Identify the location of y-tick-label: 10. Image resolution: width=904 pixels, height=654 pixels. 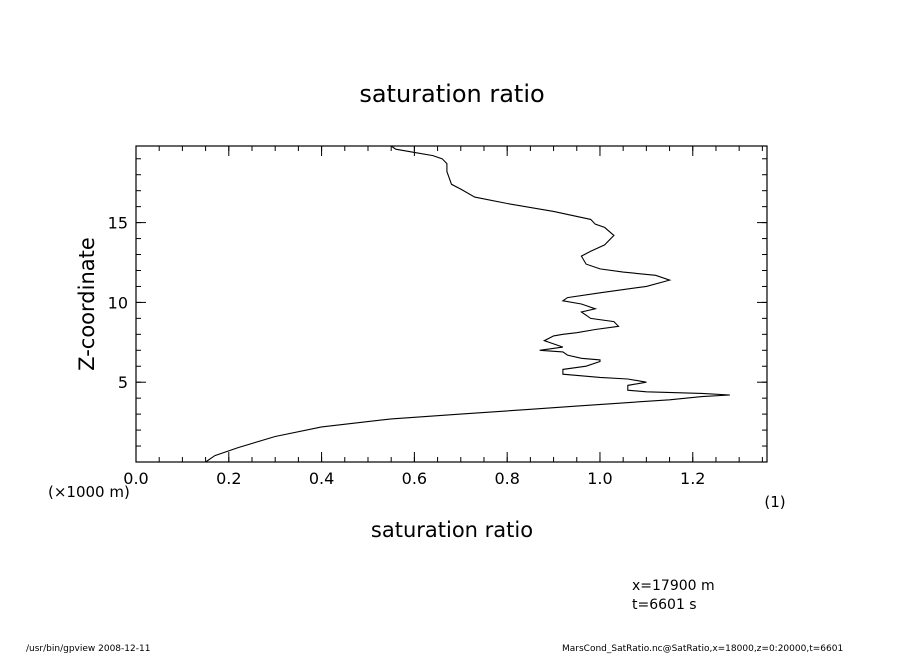
(118, 302).